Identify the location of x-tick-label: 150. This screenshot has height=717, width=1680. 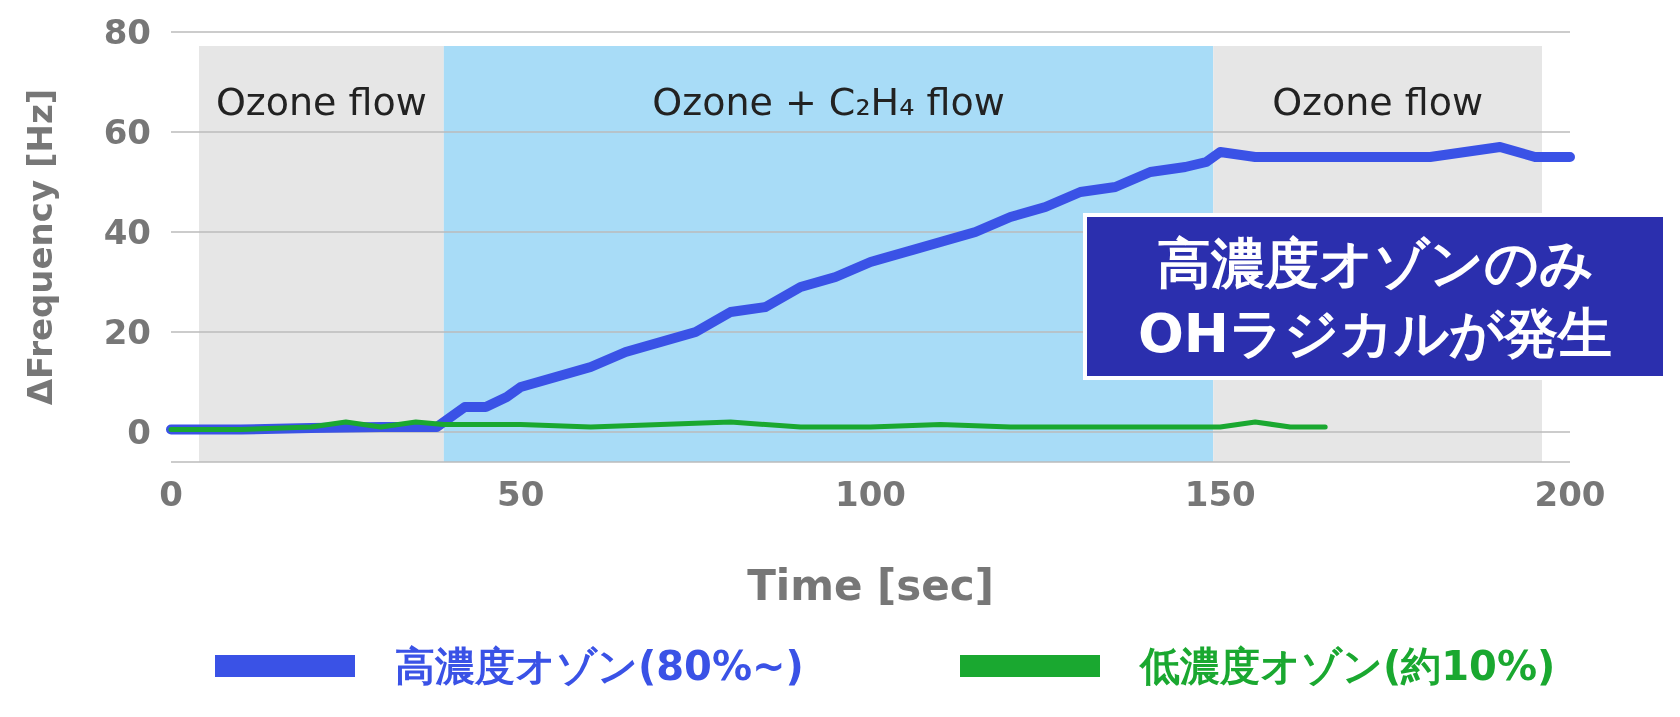
(1220, 494).